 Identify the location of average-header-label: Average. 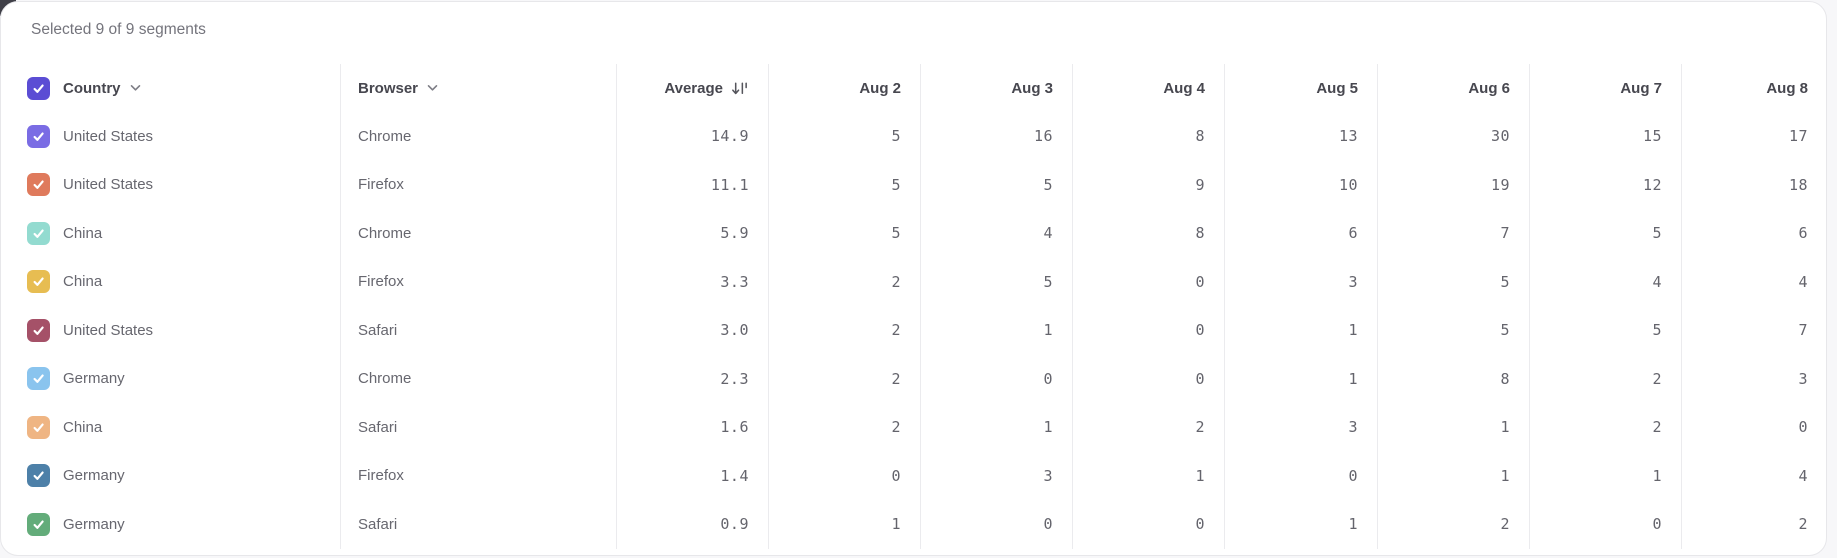
(693, 88).